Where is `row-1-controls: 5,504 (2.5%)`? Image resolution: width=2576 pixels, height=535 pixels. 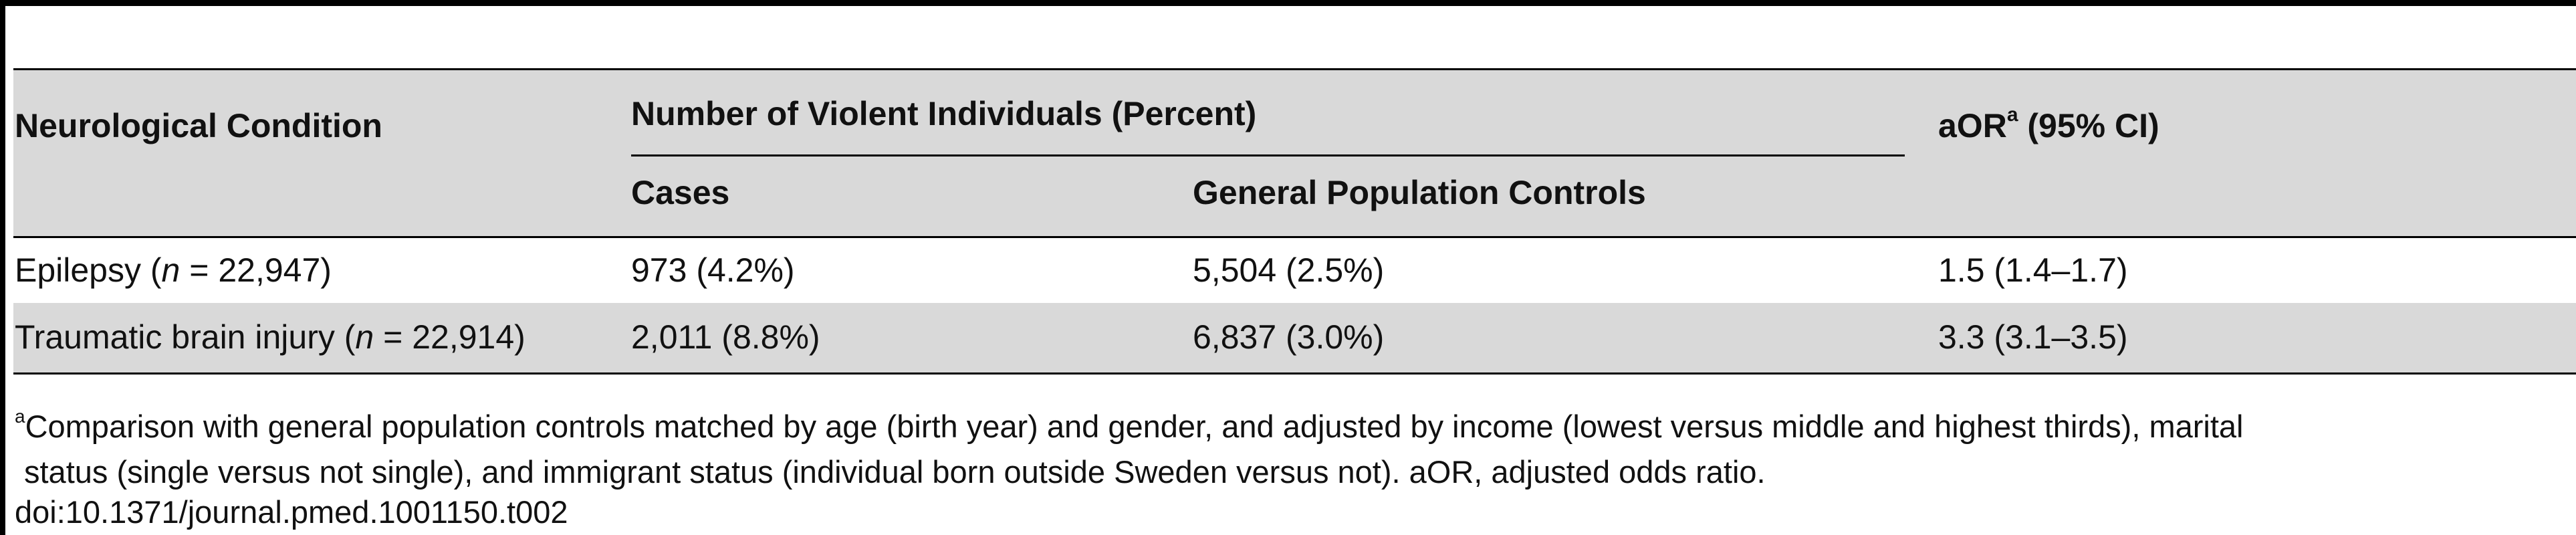
row-1-controls: 5,504 (2.5%) is located at coordinates (1289, 270).